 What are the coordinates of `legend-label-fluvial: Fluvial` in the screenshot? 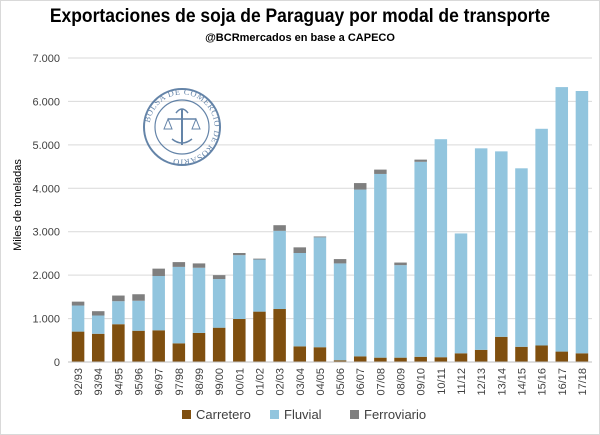 It's located at (303, 414).